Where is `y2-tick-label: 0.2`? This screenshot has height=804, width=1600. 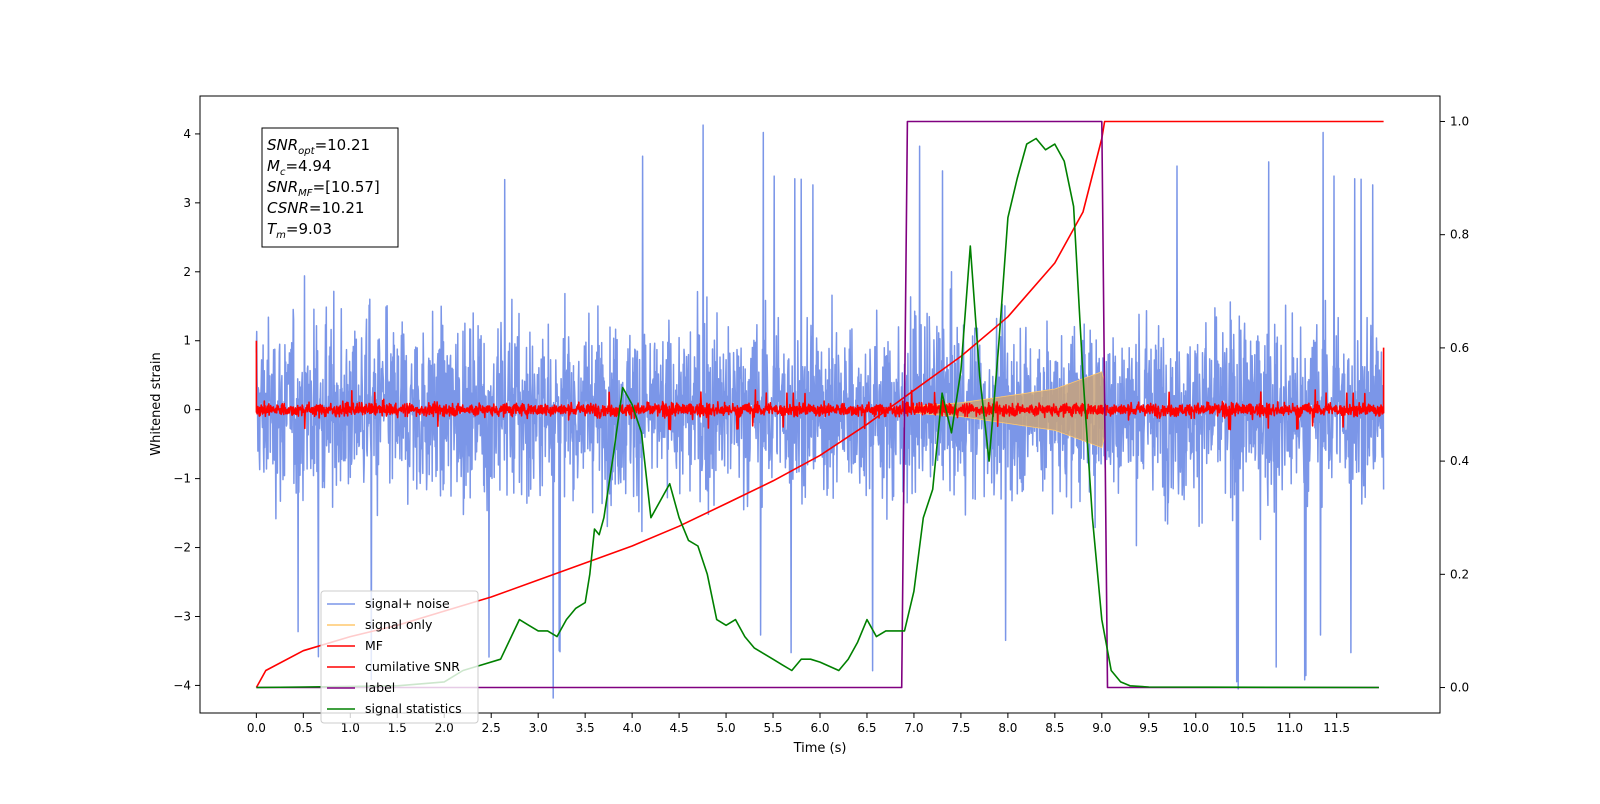 y2-tick-label: 0.2 is located at coordinates (1459, 574).